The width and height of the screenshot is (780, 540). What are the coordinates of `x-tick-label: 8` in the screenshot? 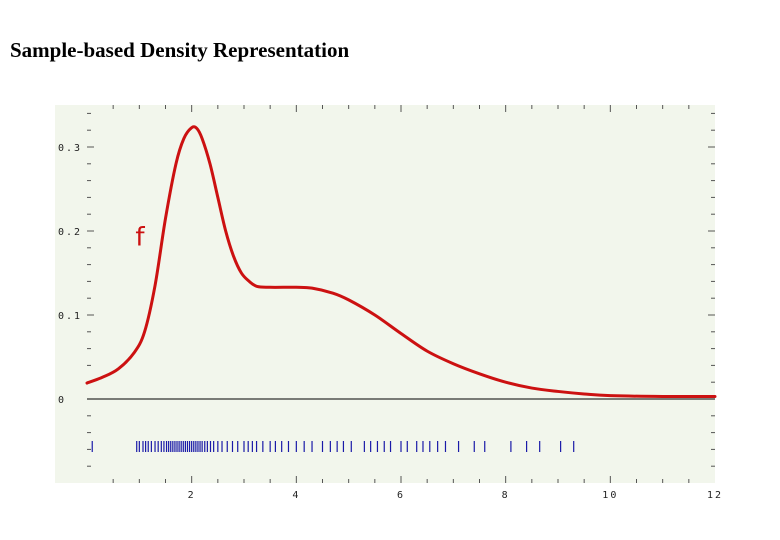 It's located at (506, 495).